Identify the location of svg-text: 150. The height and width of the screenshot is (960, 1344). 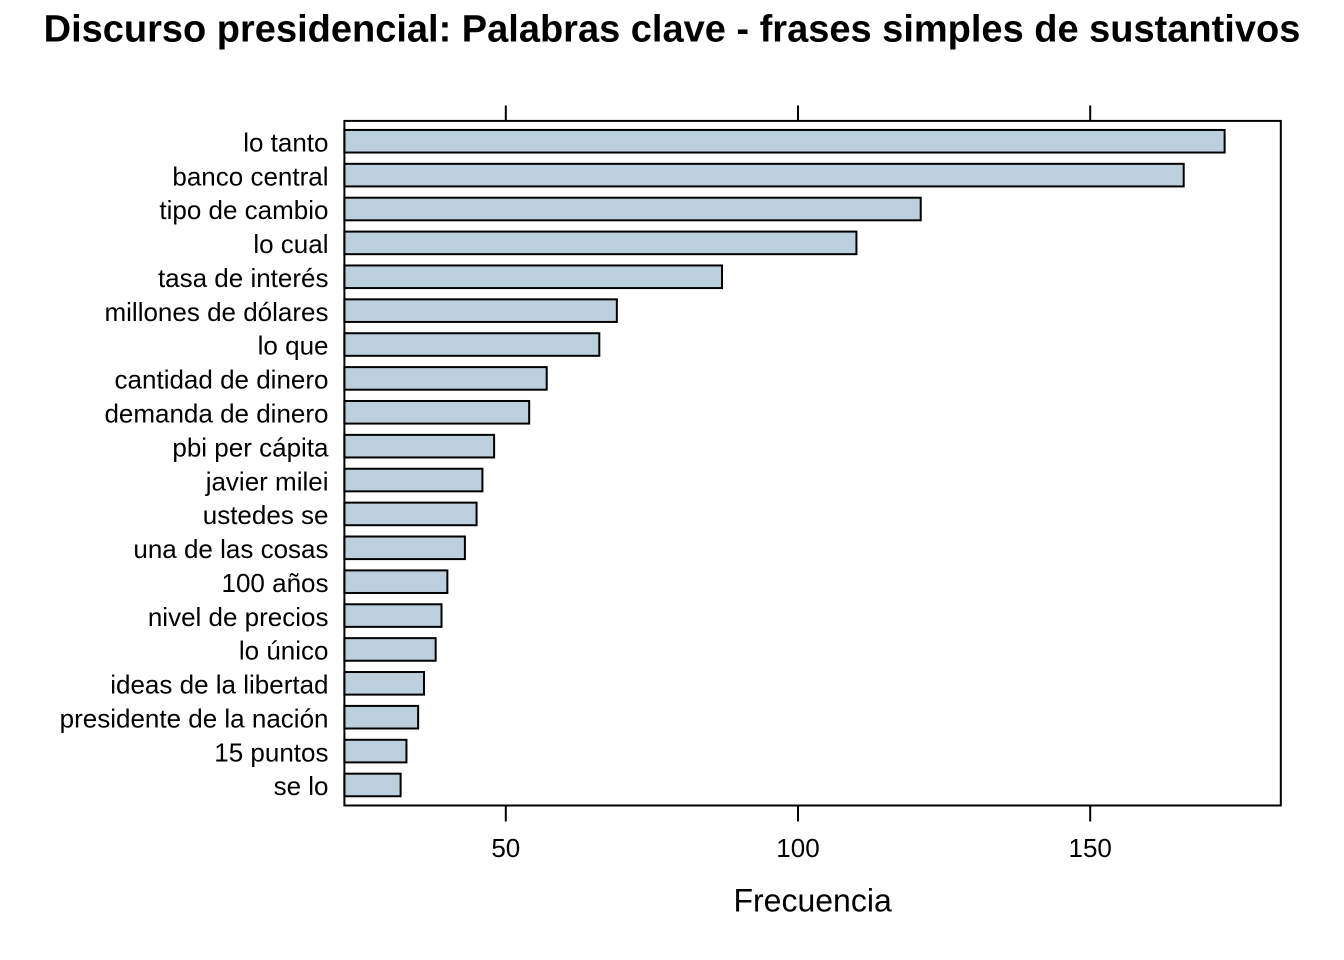
(1090, 848).